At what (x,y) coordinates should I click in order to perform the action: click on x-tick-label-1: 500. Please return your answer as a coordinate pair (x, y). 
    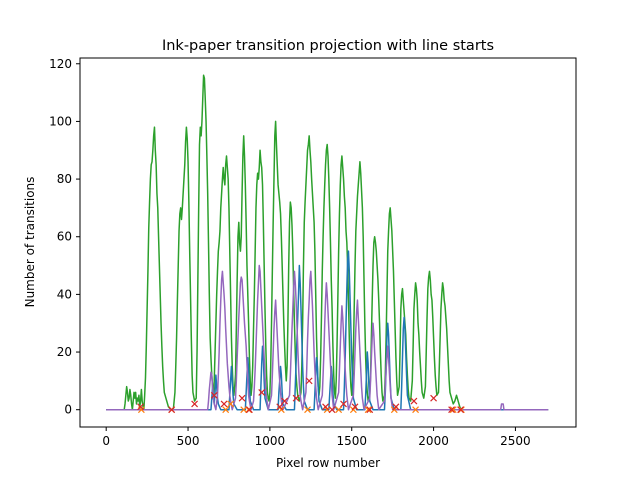
    Looking at the image, I should click on (188, 441).